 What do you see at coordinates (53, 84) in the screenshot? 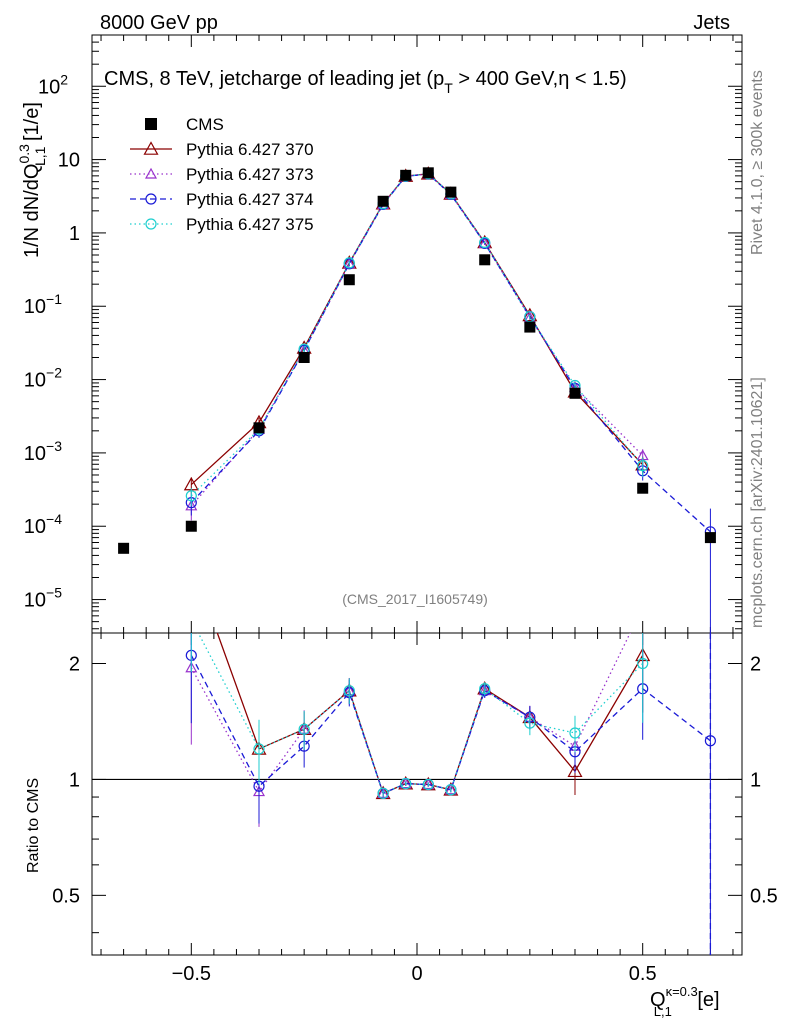
I see `y-tick-label: 10²` at bounding box center [53, 84].